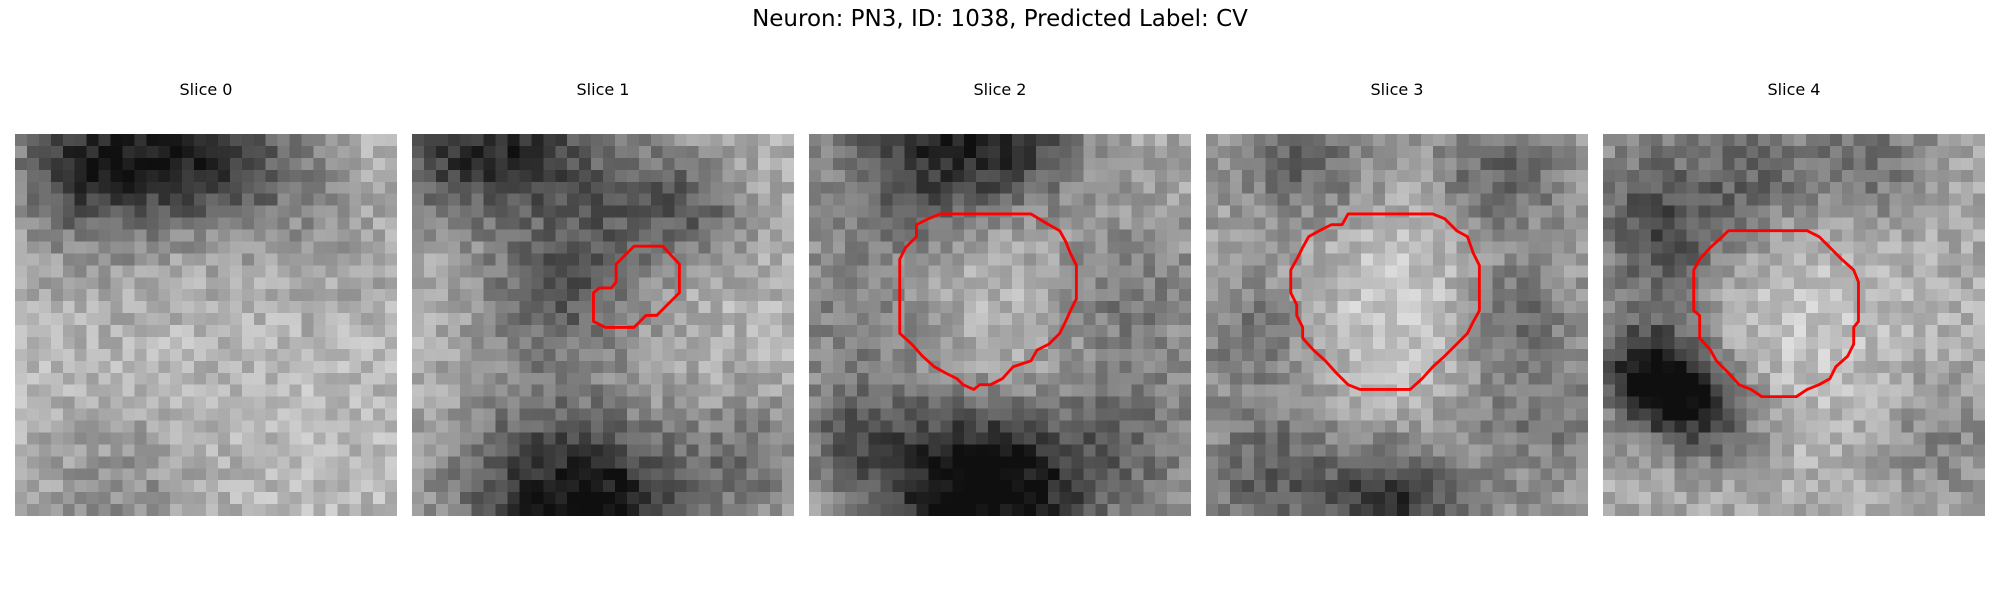 Image resolution: width=2000 pixels, height=600 pixels. What do you see at coordinates (206, 89) in the screenshot?
I see `slice-title: Slice 0` at bounding box center [206, 89].